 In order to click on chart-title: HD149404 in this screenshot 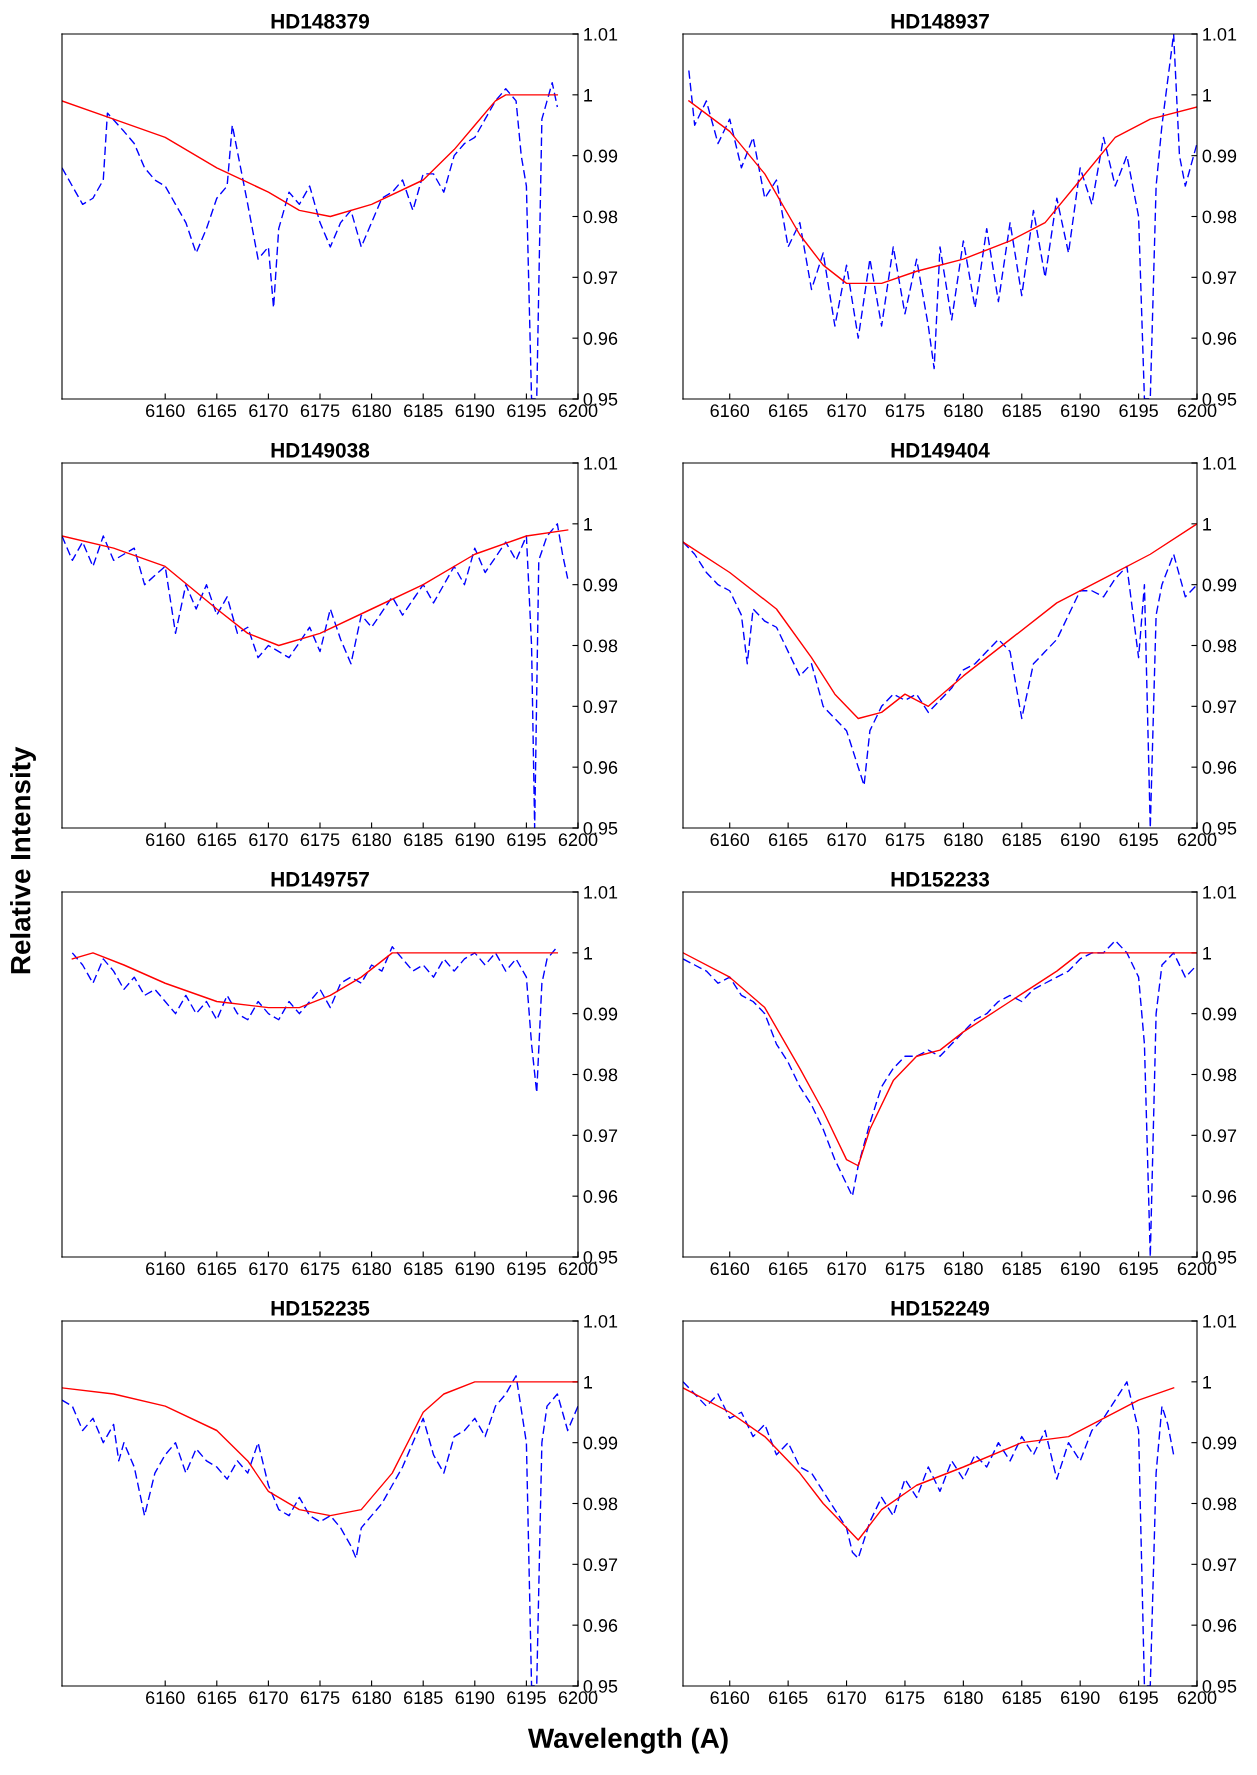, I will do `click(940, 450)`.